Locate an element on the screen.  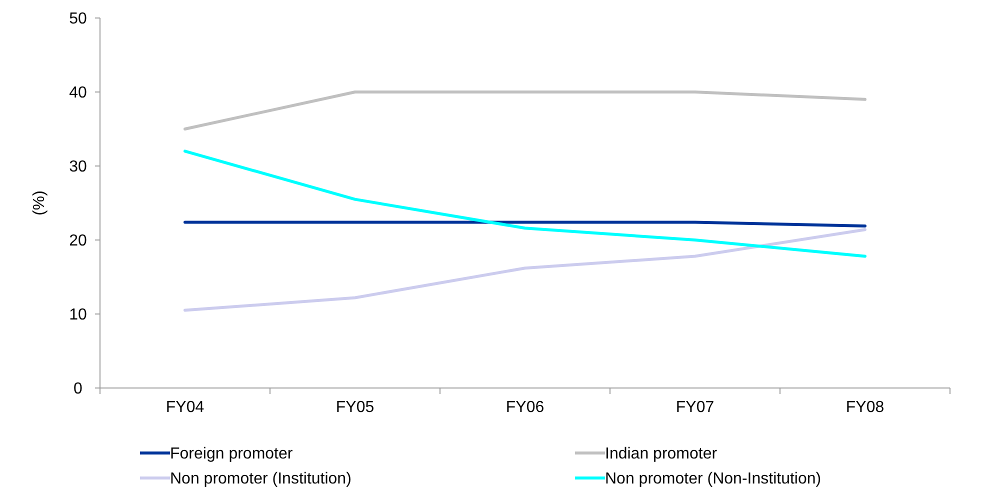
y-tick-label: 50 is located at coordinates (78, 19).